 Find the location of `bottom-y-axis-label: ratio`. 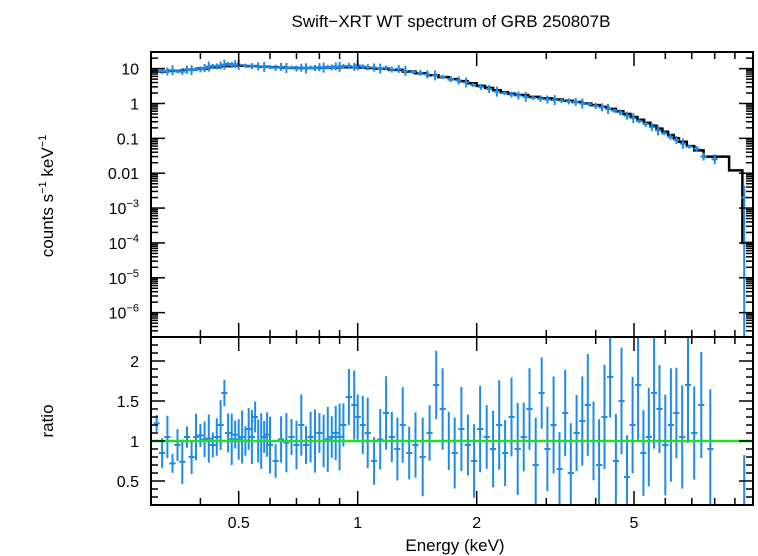

bottom-y-axis-label: ratio is located at coordinates (47, 420).